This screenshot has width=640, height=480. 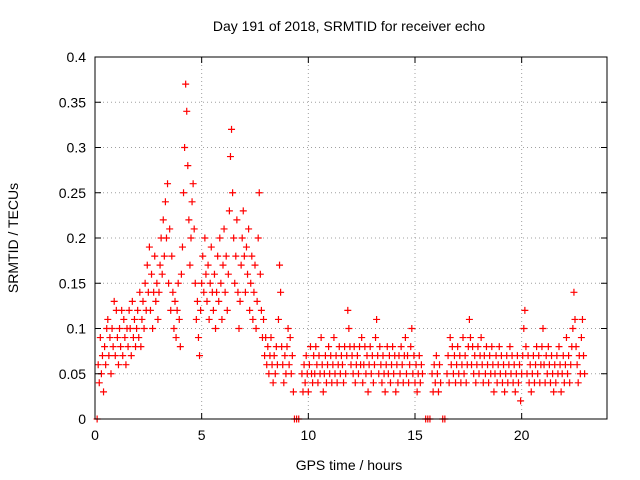 I want to click on y-tick-label: 0.05, so click(x=72, y=374).